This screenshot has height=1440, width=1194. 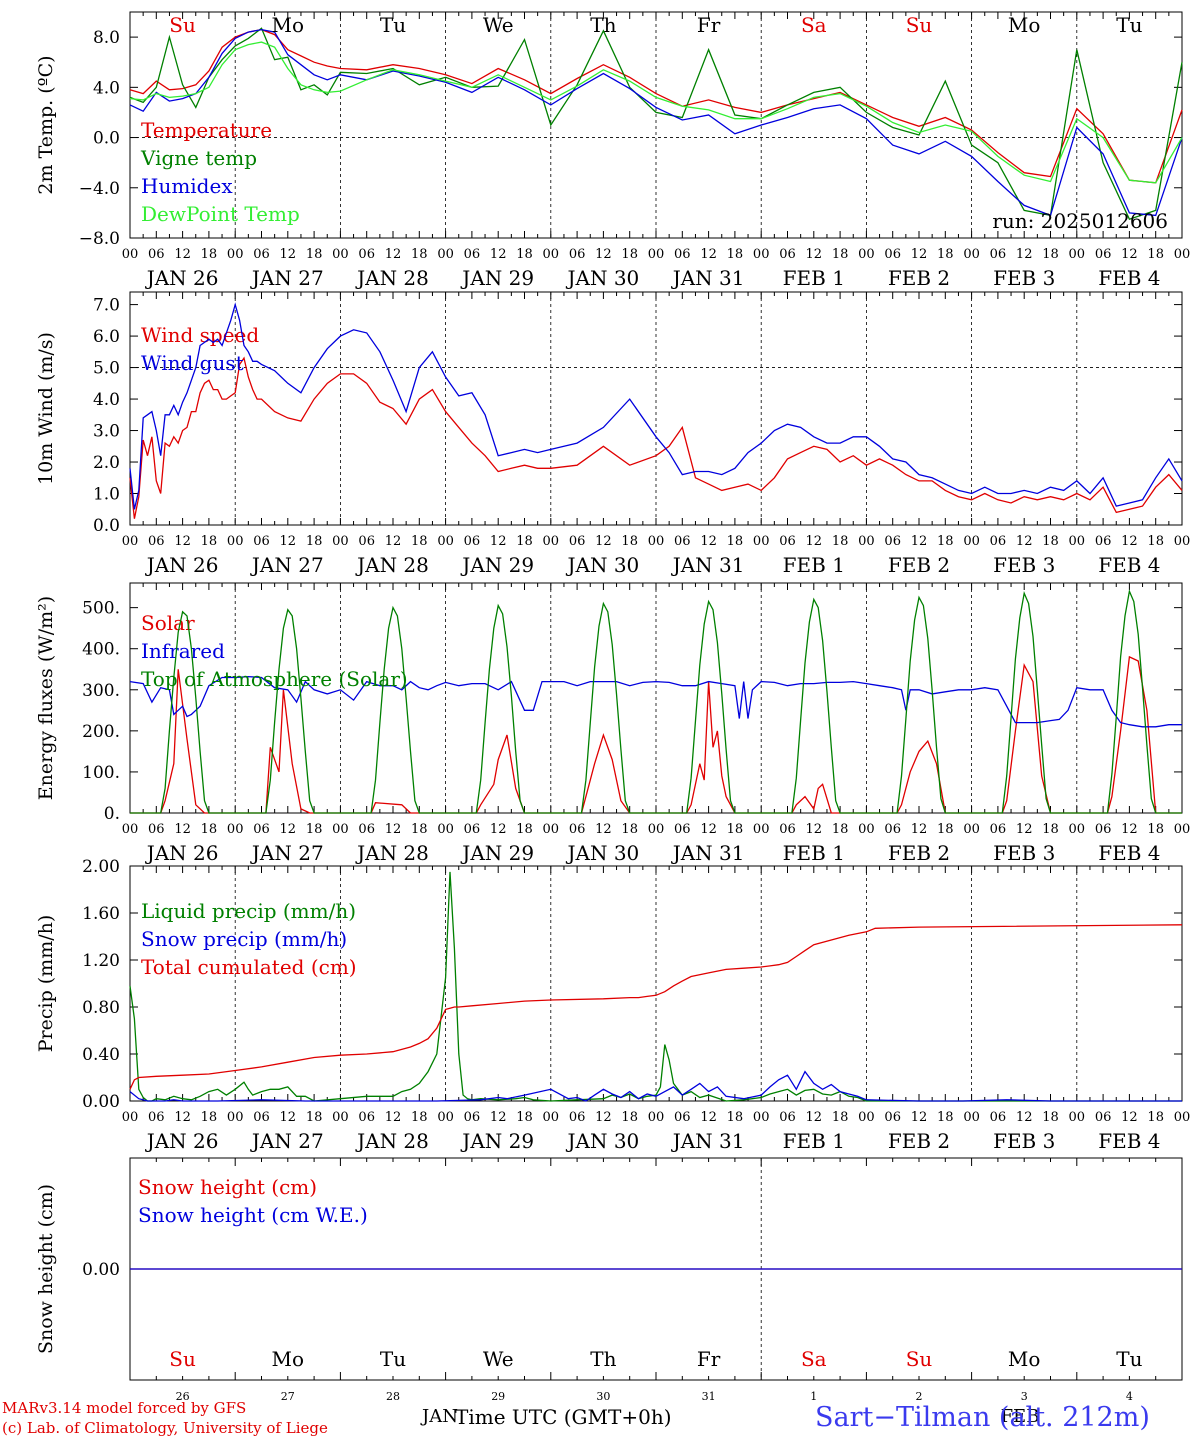 I want to click on date-label: JAN 27, so click(x=287, y=1141).